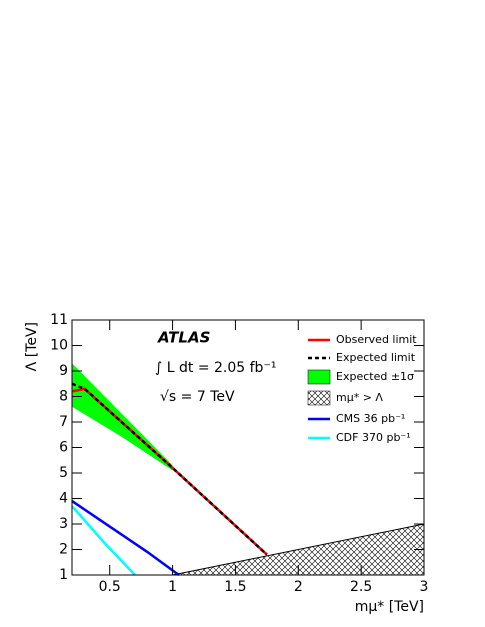 The image size is (485, 627). I want to click on y-tick-label: 2, so click(63, 550).